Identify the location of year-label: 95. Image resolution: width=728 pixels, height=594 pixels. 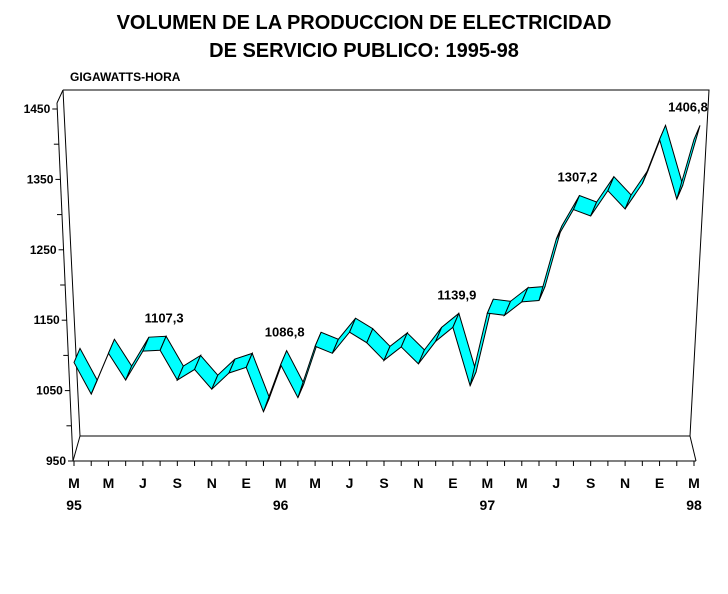
(74, 505).